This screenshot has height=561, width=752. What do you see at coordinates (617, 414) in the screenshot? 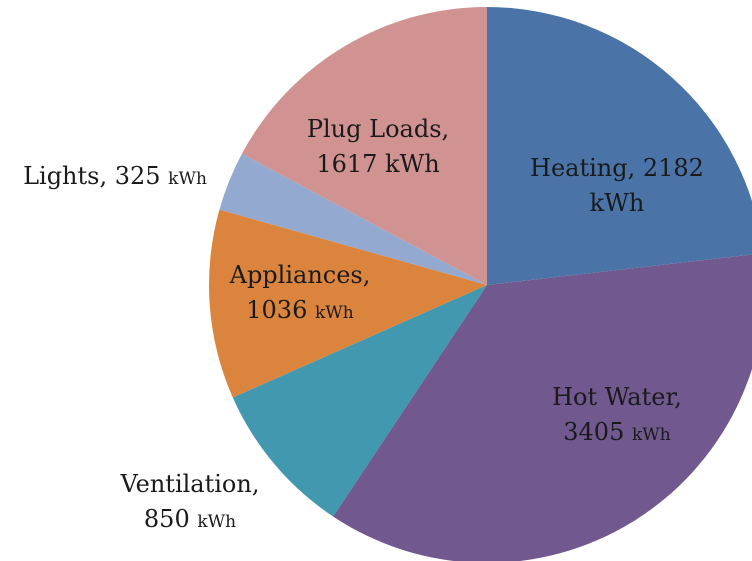
I see `data-label: Hot Water, 3405 kWh` at bounding box center [617, 414].